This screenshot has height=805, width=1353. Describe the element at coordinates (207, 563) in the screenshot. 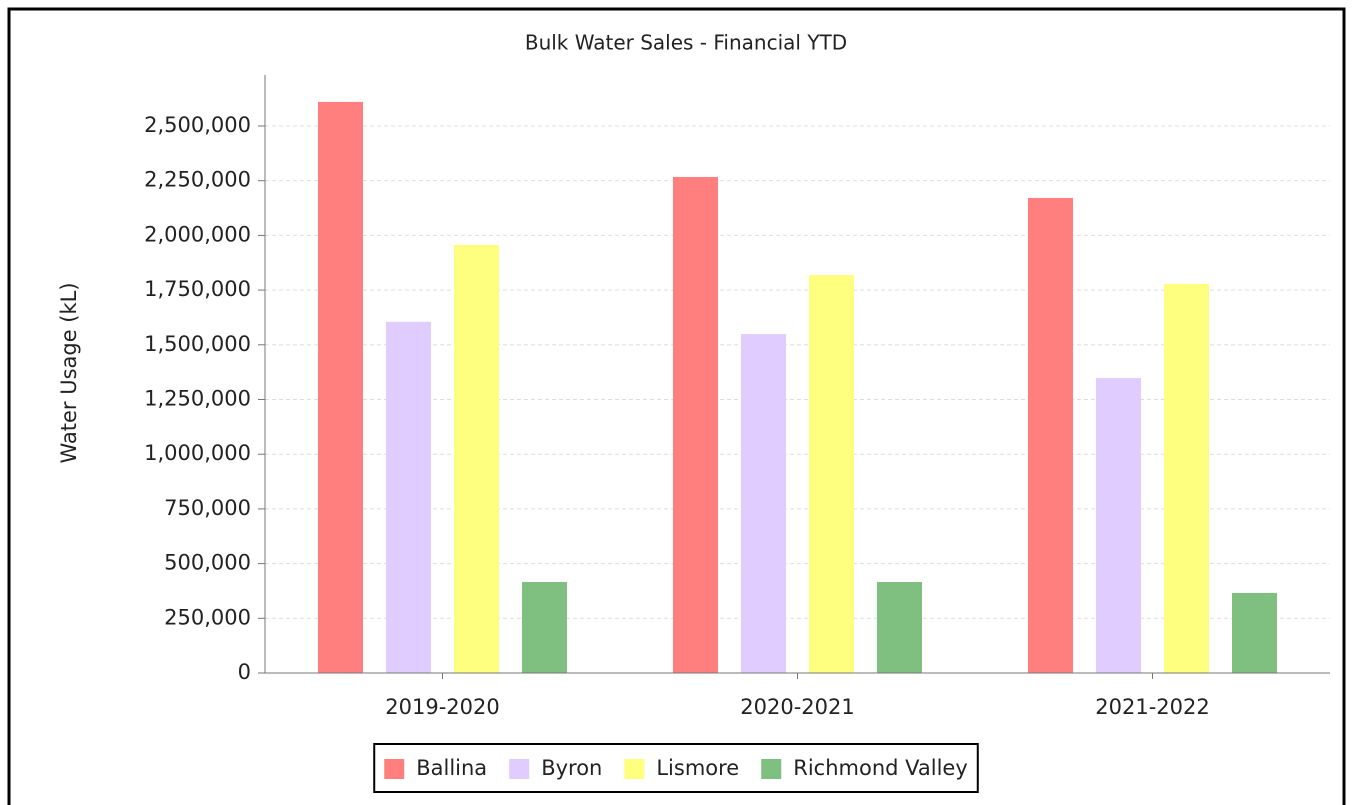

I see `y-tick-label: 500,000` at that location.